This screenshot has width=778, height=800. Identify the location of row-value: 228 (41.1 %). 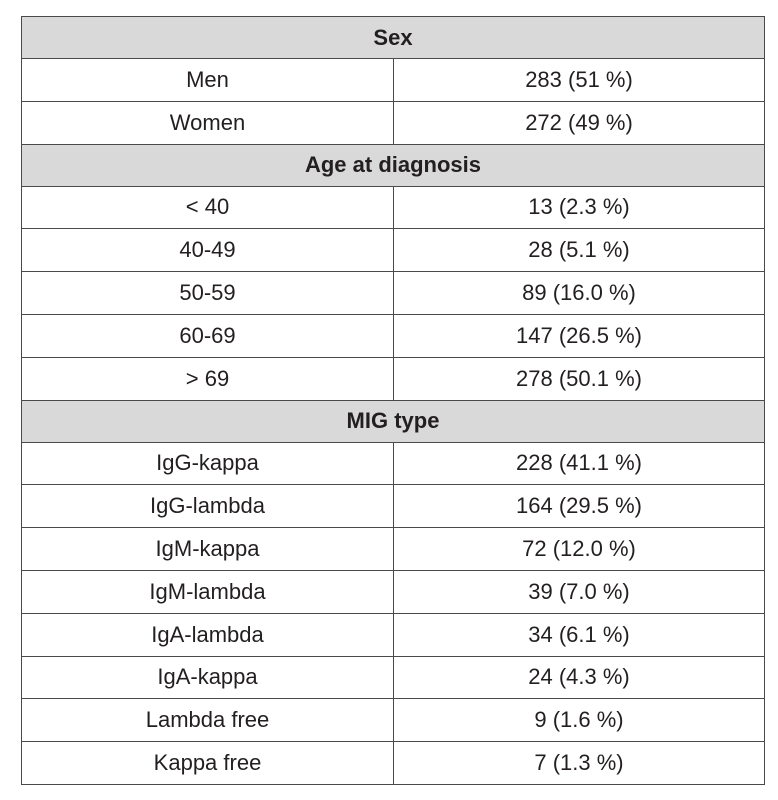
(579, 463).